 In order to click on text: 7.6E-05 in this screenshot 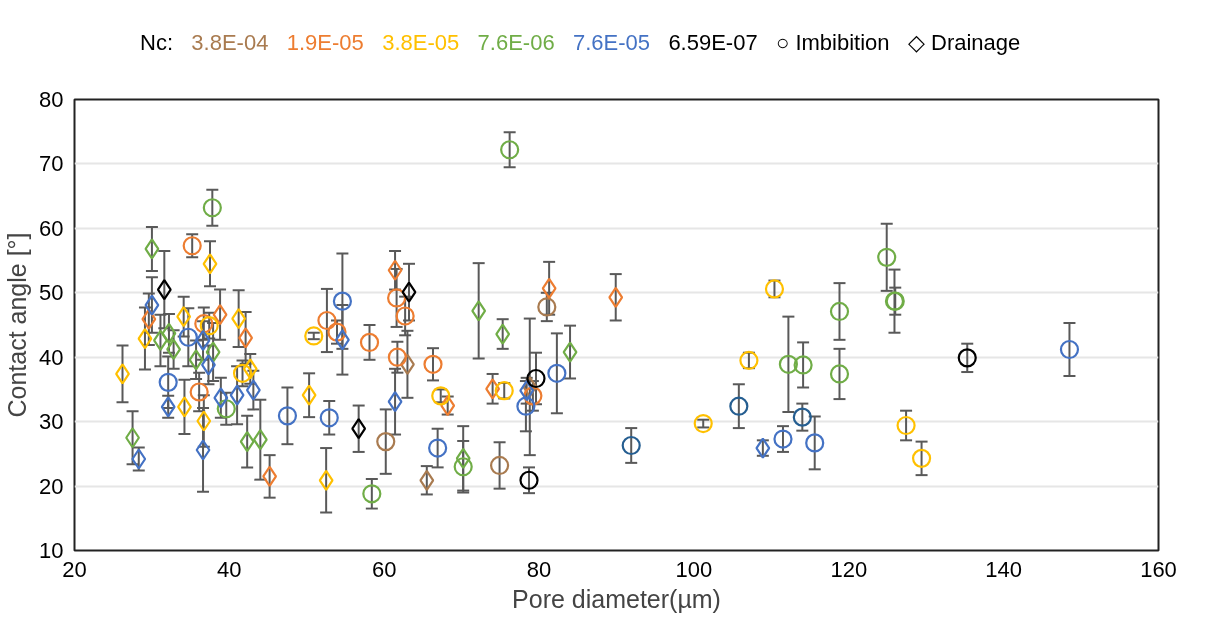, I will do `click(611, 42)`.